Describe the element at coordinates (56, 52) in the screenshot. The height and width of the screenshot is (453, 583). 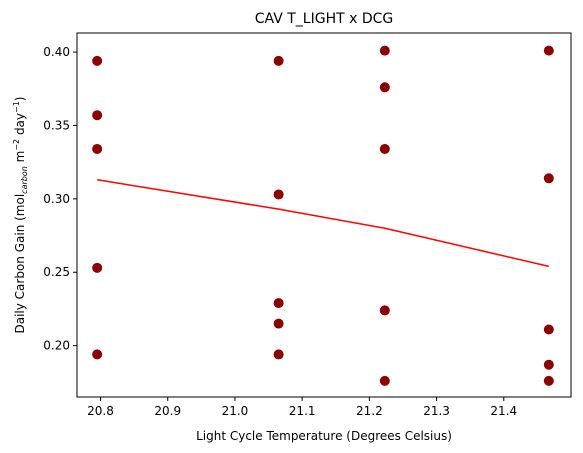
I see `y-tick-label: 0.40` at that location.